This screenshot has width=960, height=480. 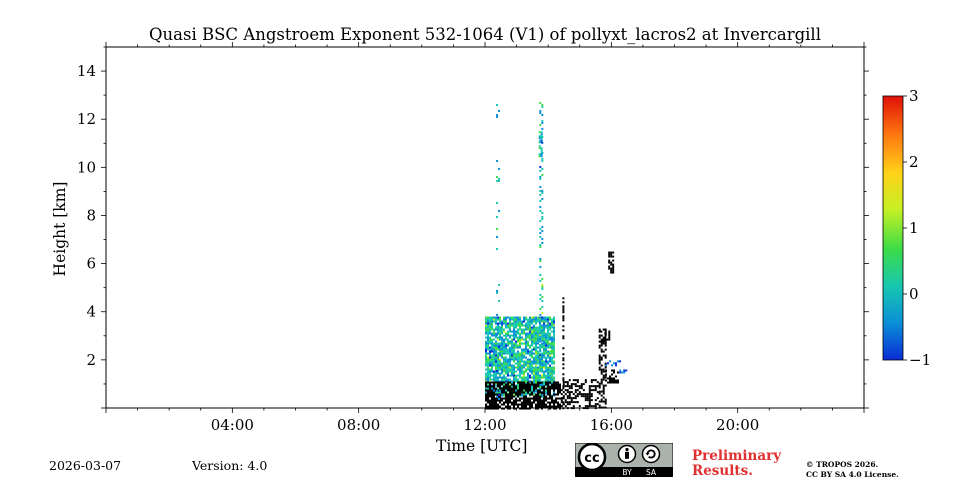 I want to click on badge-by-text: BY, so click(x=627, y=472).